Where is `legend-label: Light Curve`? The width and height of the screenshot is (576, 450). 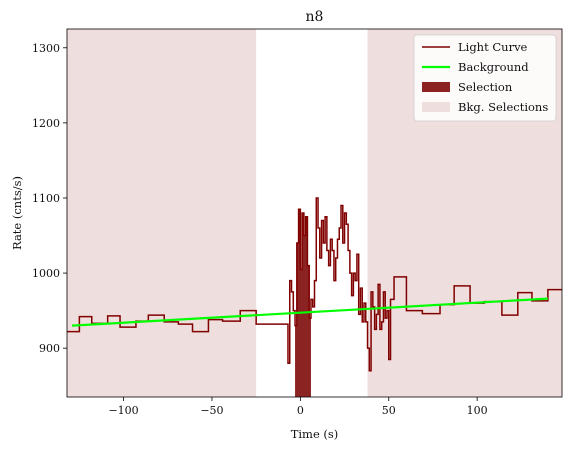 legend-label: Light Curve is located at coordinates (493, 47).